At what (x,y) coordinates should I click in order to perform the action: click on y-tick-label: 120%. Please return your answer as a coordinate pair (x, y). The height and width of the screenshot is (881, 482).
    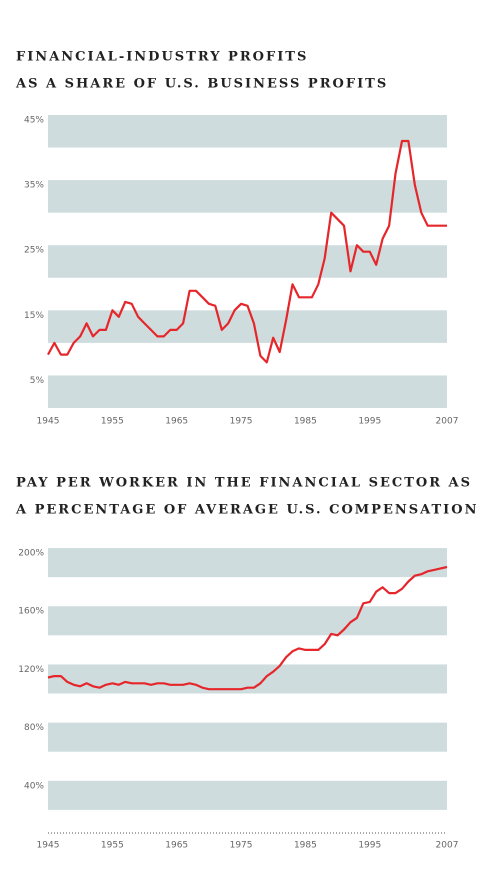
    Looking at the image, I should click on (31, 670).